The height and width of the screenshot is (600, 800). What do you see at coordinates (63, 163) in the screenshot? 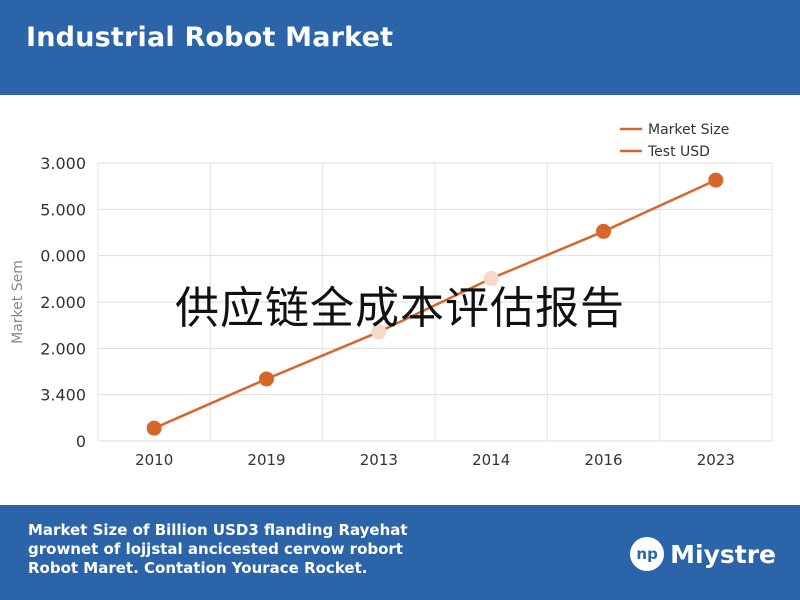
I see `y-tick-label: 3.000` at bounding box center [63, 163].